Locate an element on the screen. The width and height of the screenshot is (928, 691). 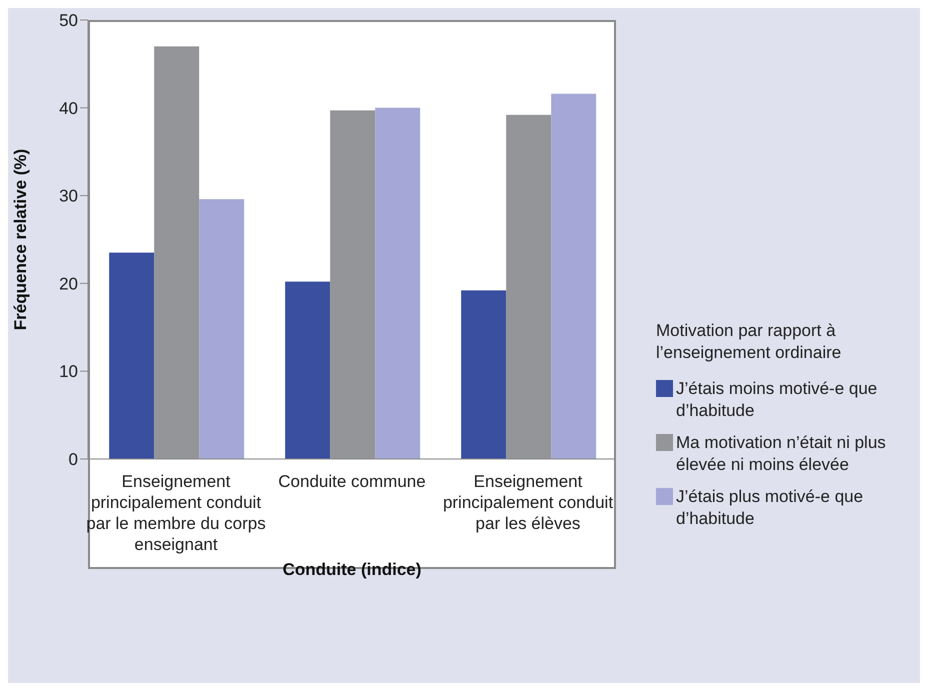
x-tick-label: Conduite commune is located at coordinates (352, 481).